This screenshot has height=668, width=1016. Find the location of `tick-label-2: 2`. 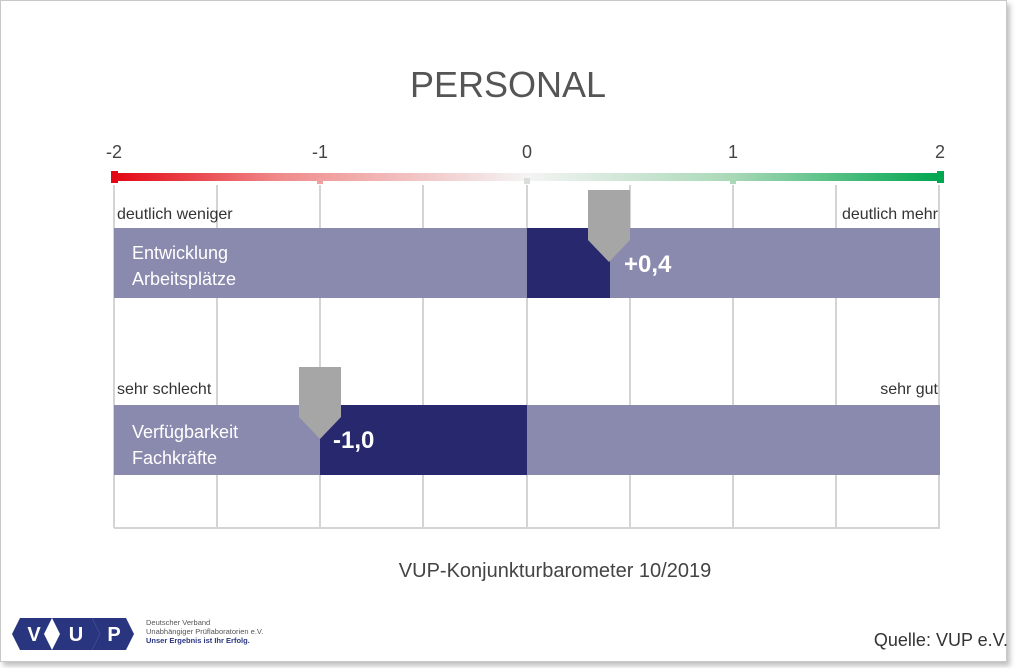

tick-label-2: 2 is located at coordinates (940, 152).